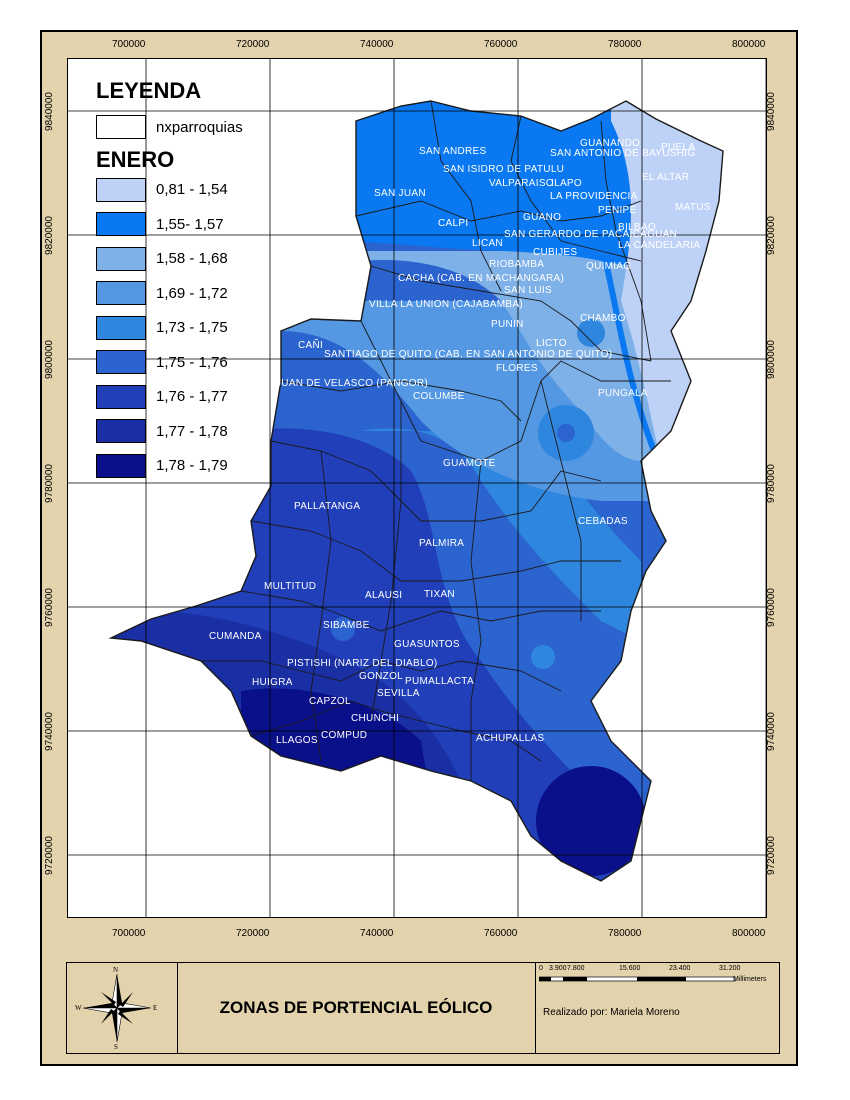 The image size is (850, 1100). I want to click on x-tick-label: 700000, so click(129, 44).